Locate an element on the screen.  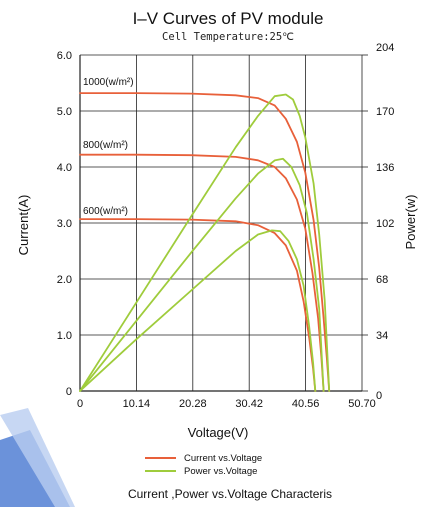
legend-label-current: Current vs.Voltage is located at coordinates (223, 458).